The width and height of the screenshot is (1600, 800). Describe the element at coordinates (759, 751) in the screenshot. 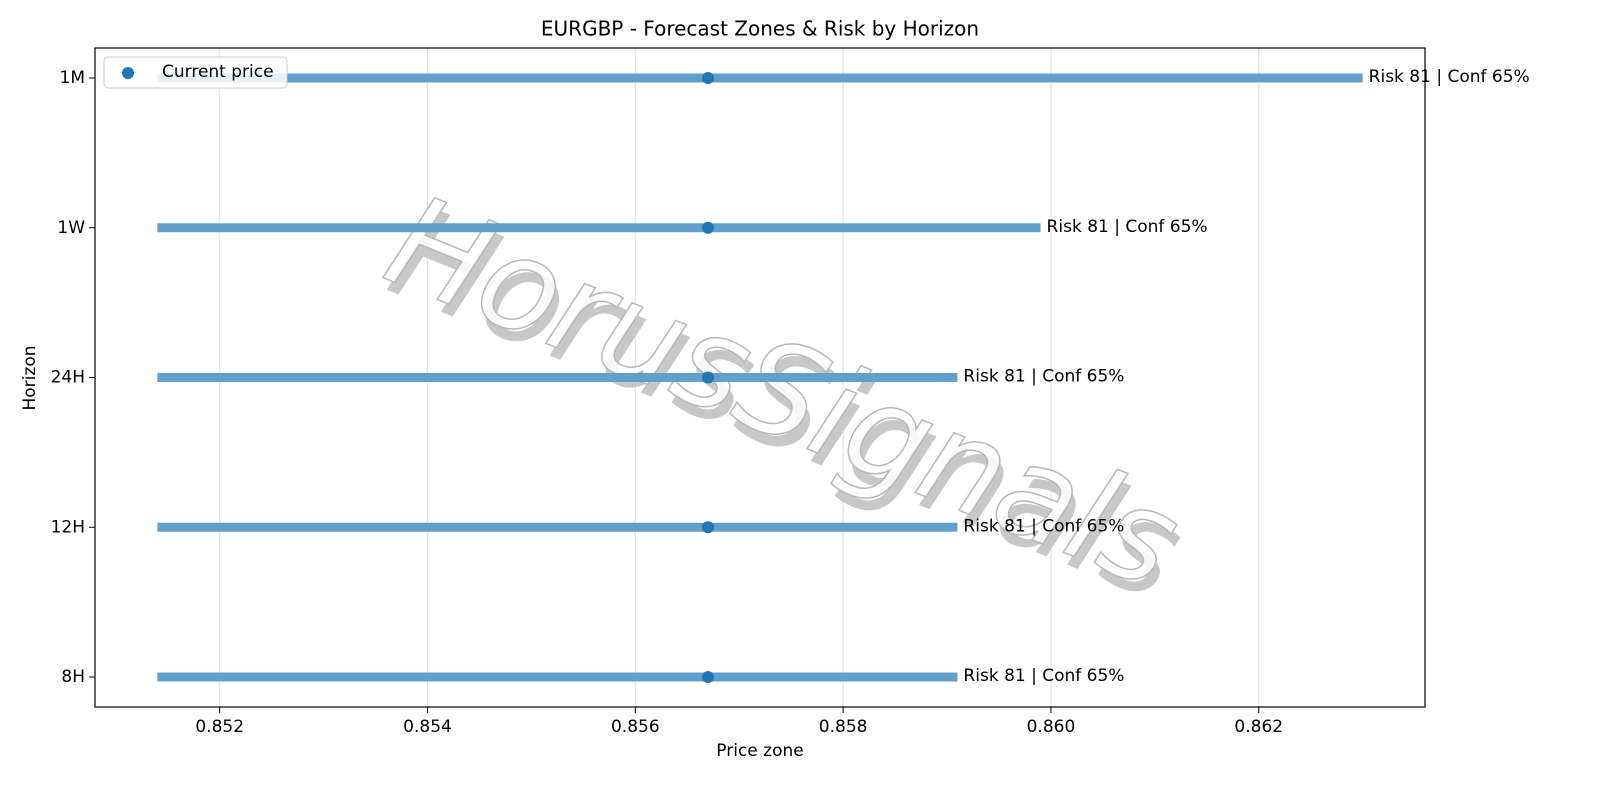

I see `x-axis-label: Price zone` at that location.